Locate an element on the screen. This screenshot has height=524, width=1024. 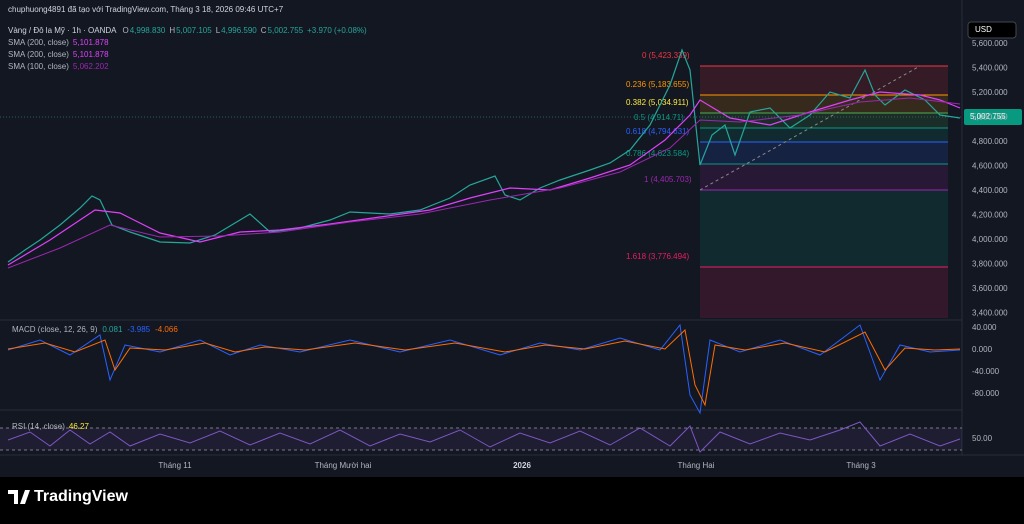
fib-trend-line is located at coordinates (810, 128).